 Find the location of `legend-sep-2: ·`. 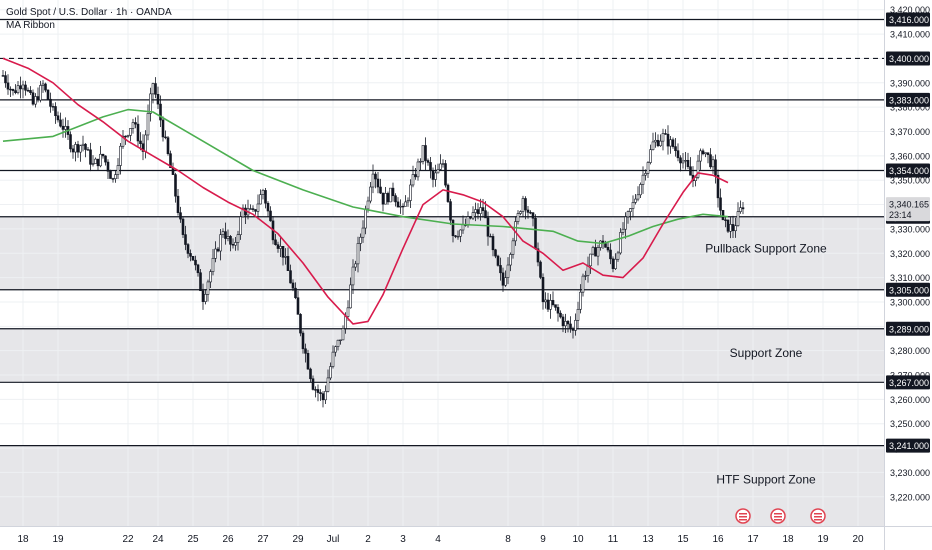

legend-sep-2: · is located at coordinates (132, 12).